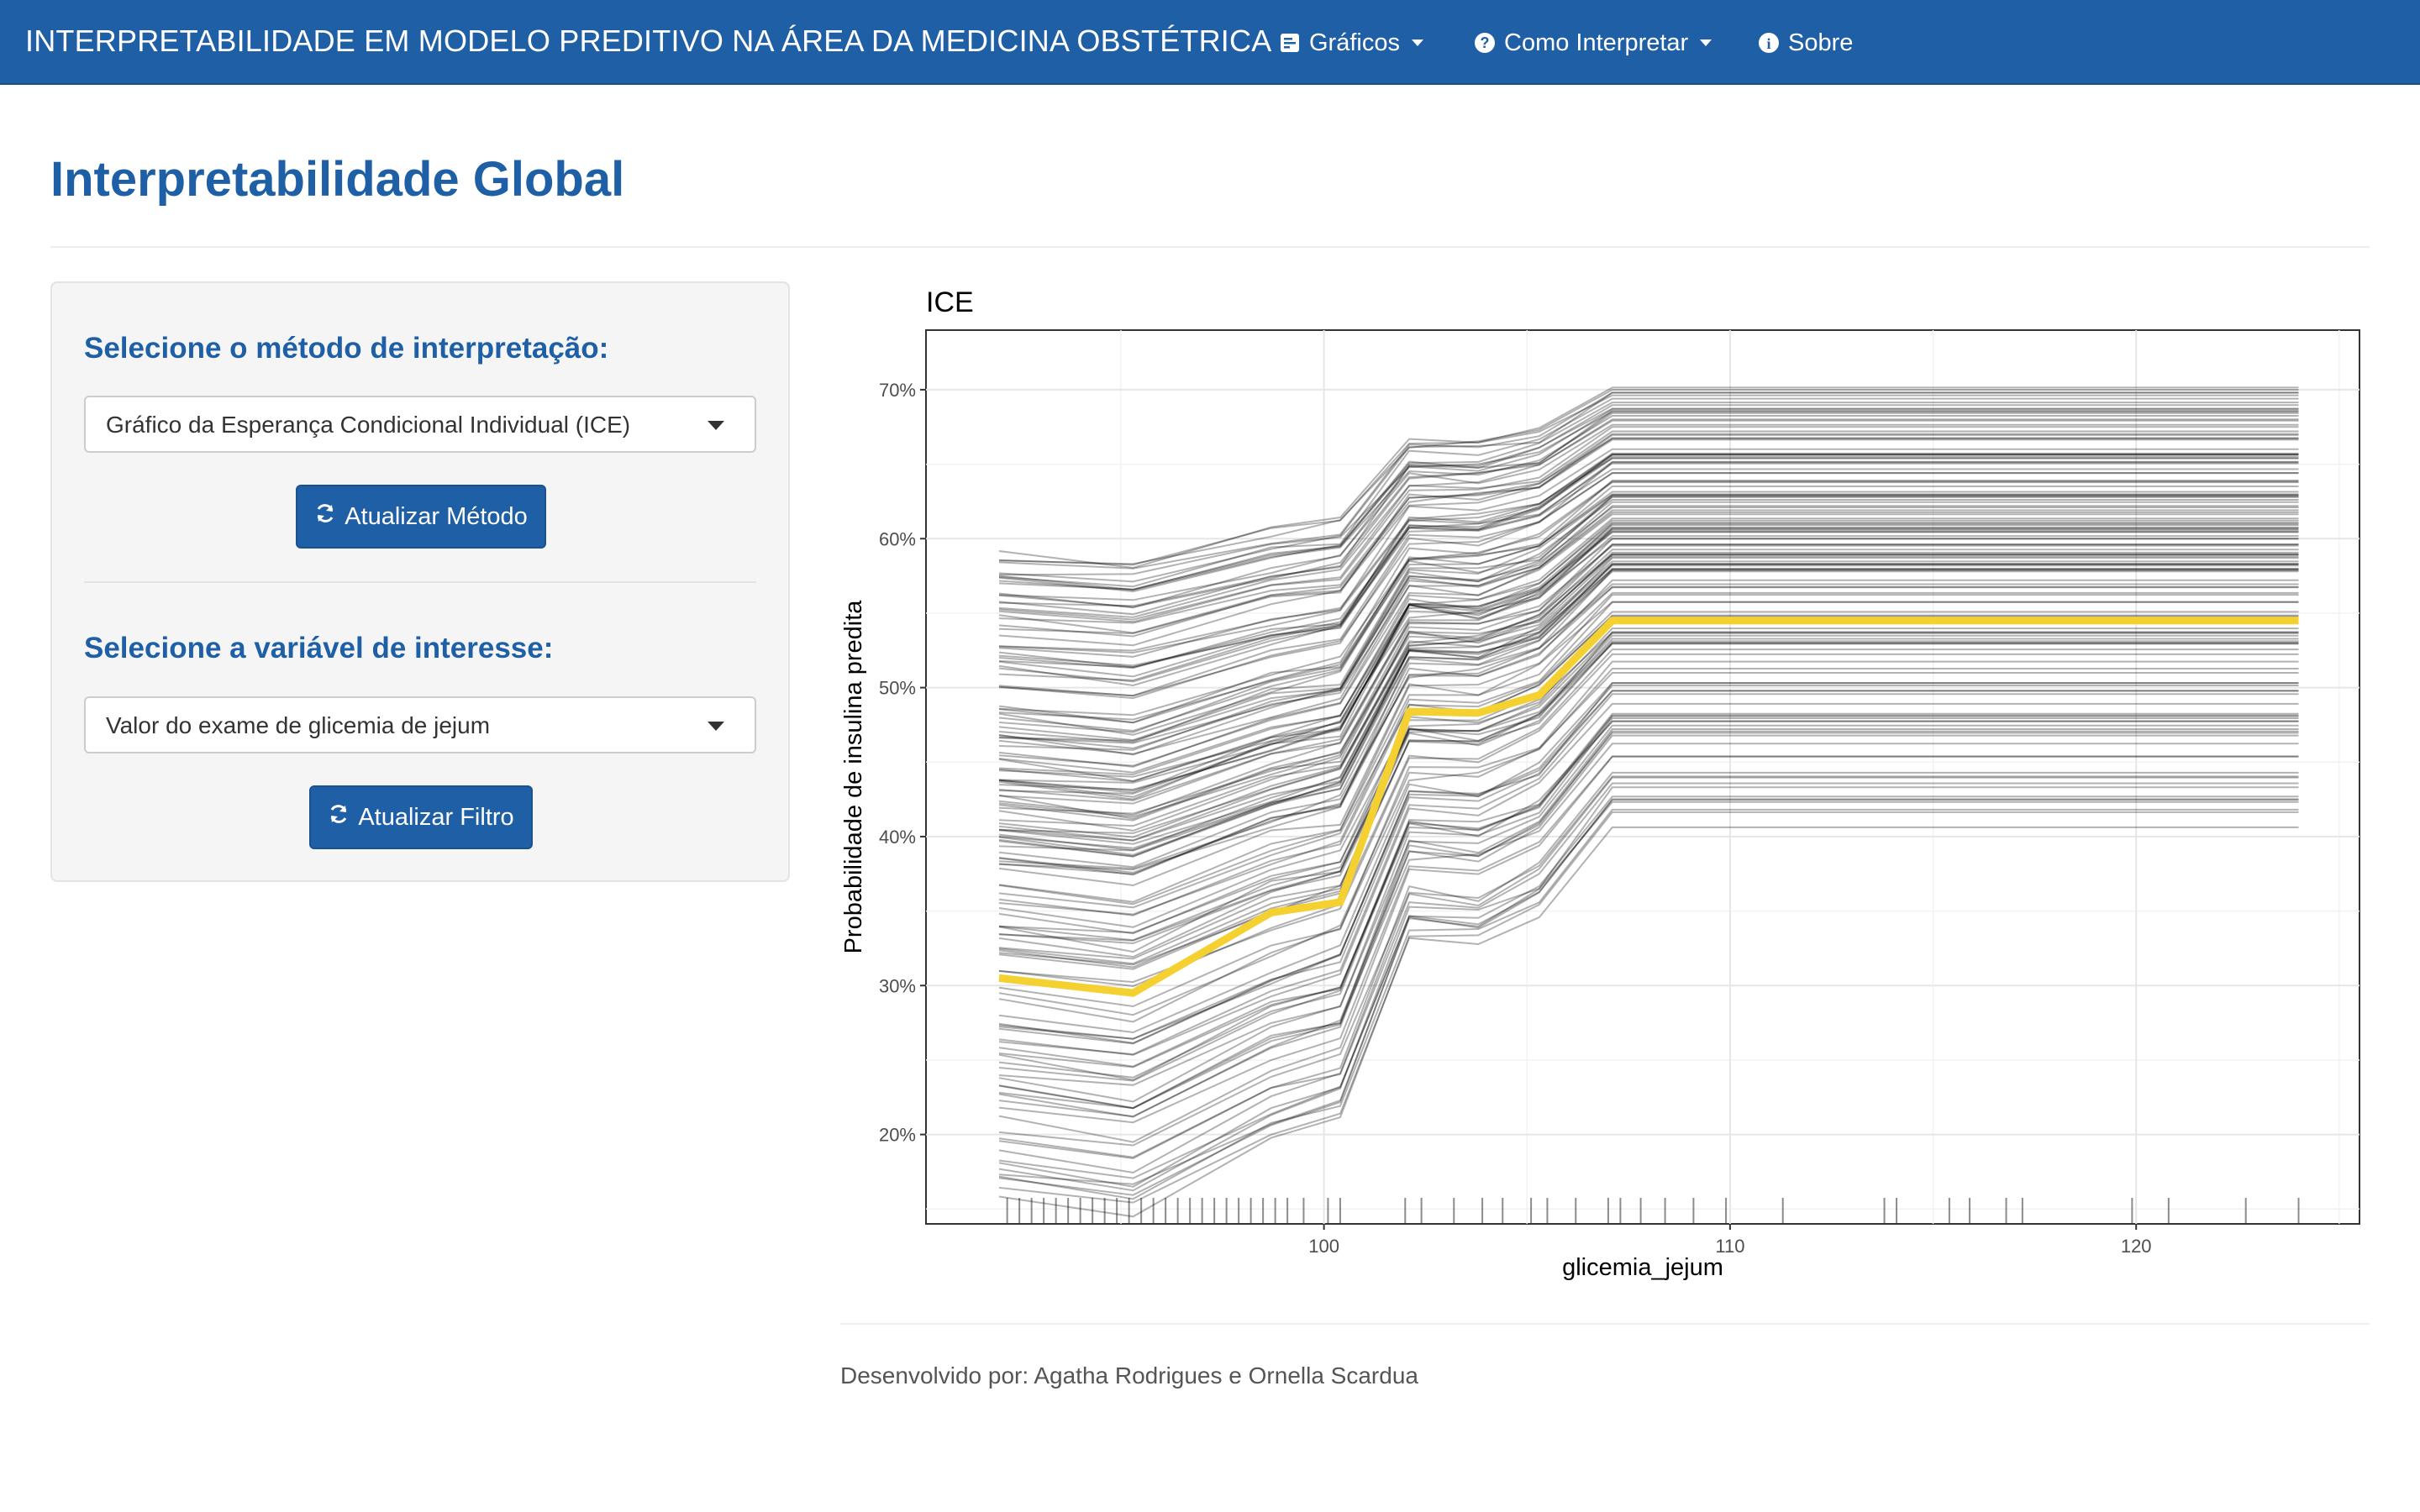 The height and width of the screenshot is (1512, 2420). What do you see at coordinates (1821, 42) in the screenshot?
I see `nav-menu-label: Sobre` at bounding box center [1821, 42].